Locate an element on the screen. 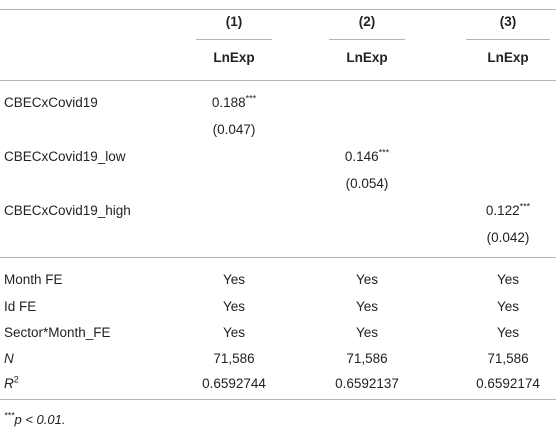 This screenshot has height=433, width=556. r-squared-label: R is located at coordinates (9, 383).